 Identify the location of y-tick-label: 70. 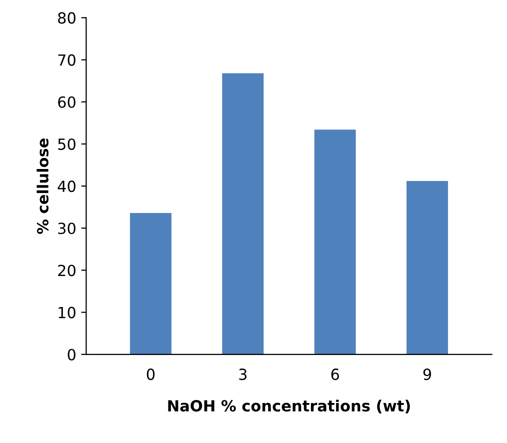
(67, 60).